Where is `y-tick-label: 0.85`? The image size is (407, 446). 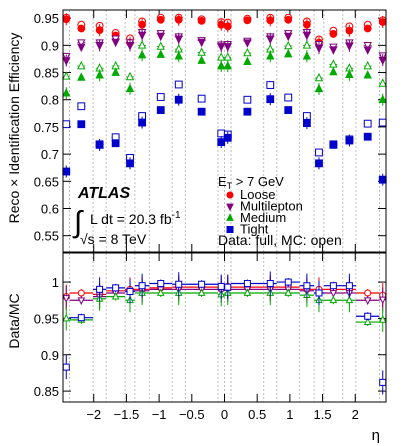 y-tick-label: 0.85 is located at coordinates (46, 391).